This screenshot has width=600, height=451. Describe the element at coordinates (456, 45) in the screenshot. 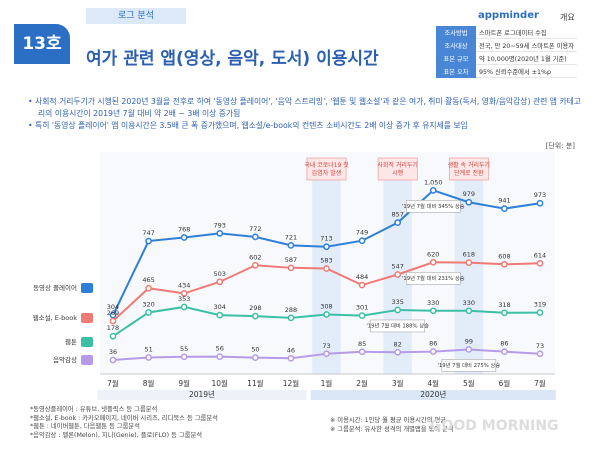

I see `overview-key: 조사대상` at that location.